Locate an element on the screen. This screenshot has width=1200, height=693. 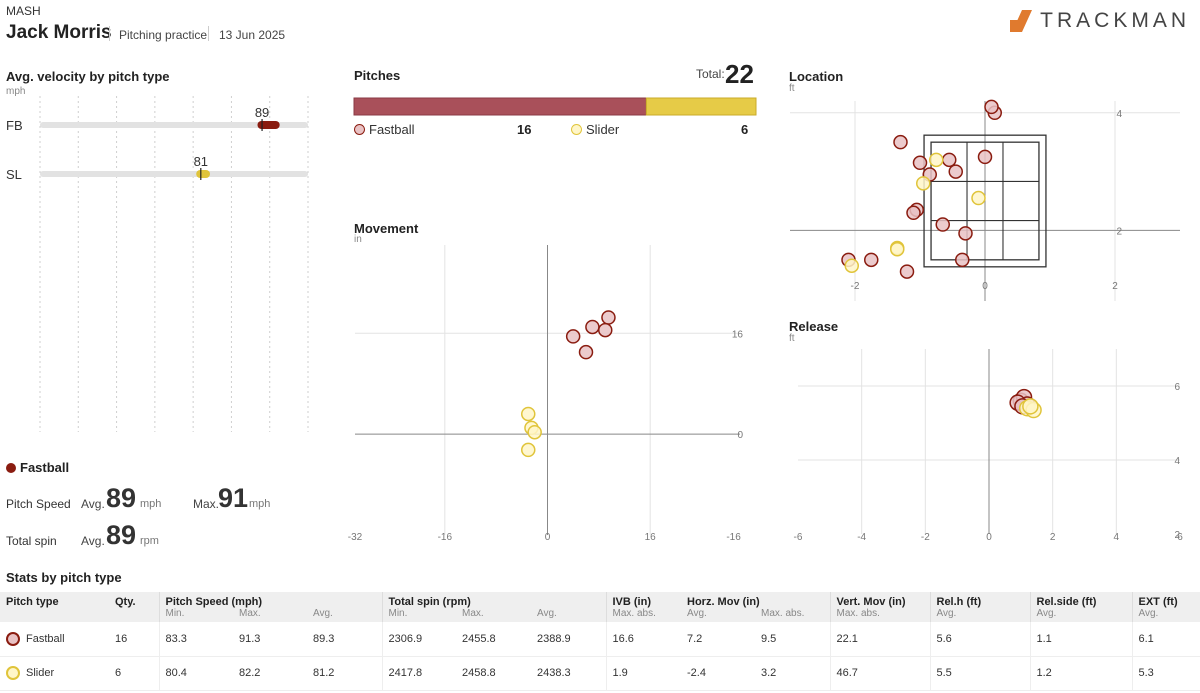
velocity-unit: mph is located at coordinates (16, 91).